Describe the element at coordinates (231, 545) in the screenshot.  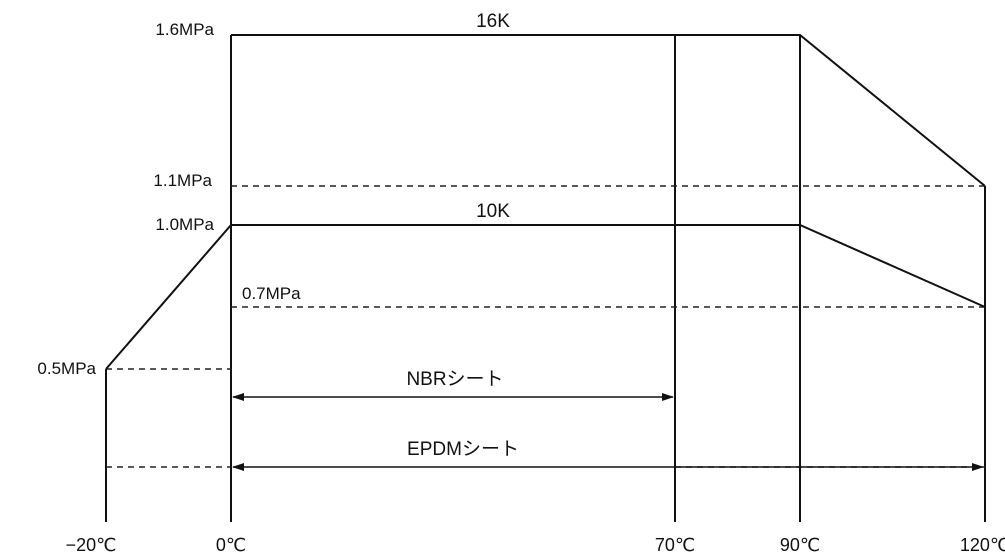
I see `x-tick-label: 0℃` at that location.